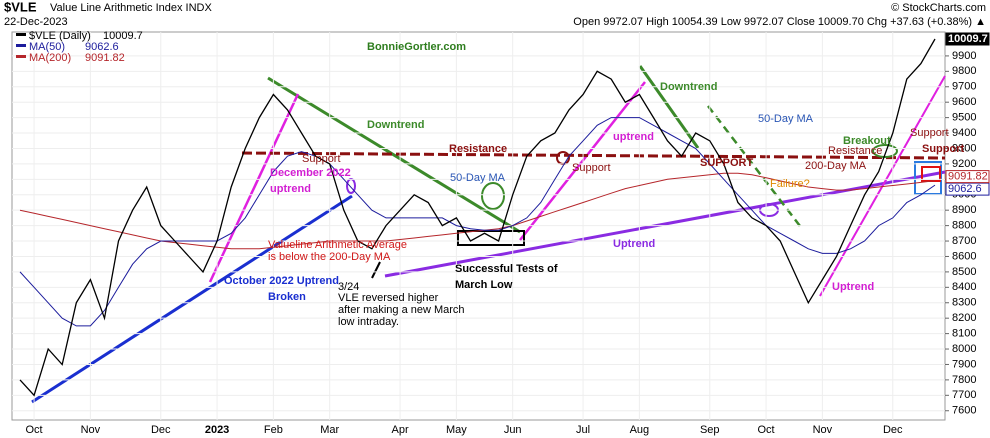 This screenshot has width=990, height=438. I want to click on annotation: Successful Tests of, so click(506, 269).